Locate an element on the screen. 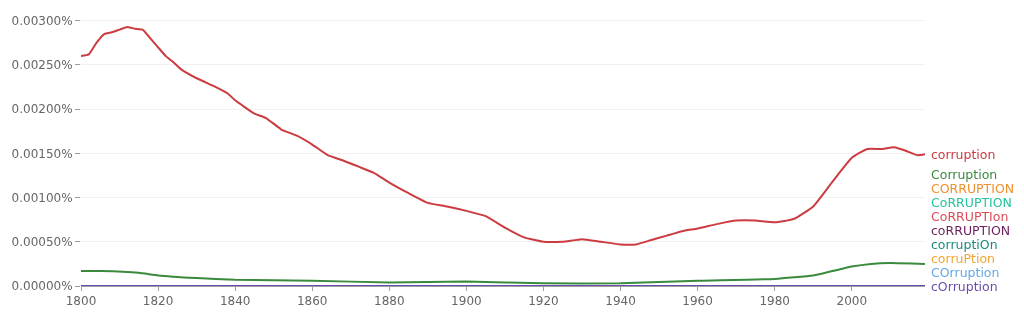 This screenshot has height=320, width=1024. legend-label: corruPtion is located at coordinates (963, 258).